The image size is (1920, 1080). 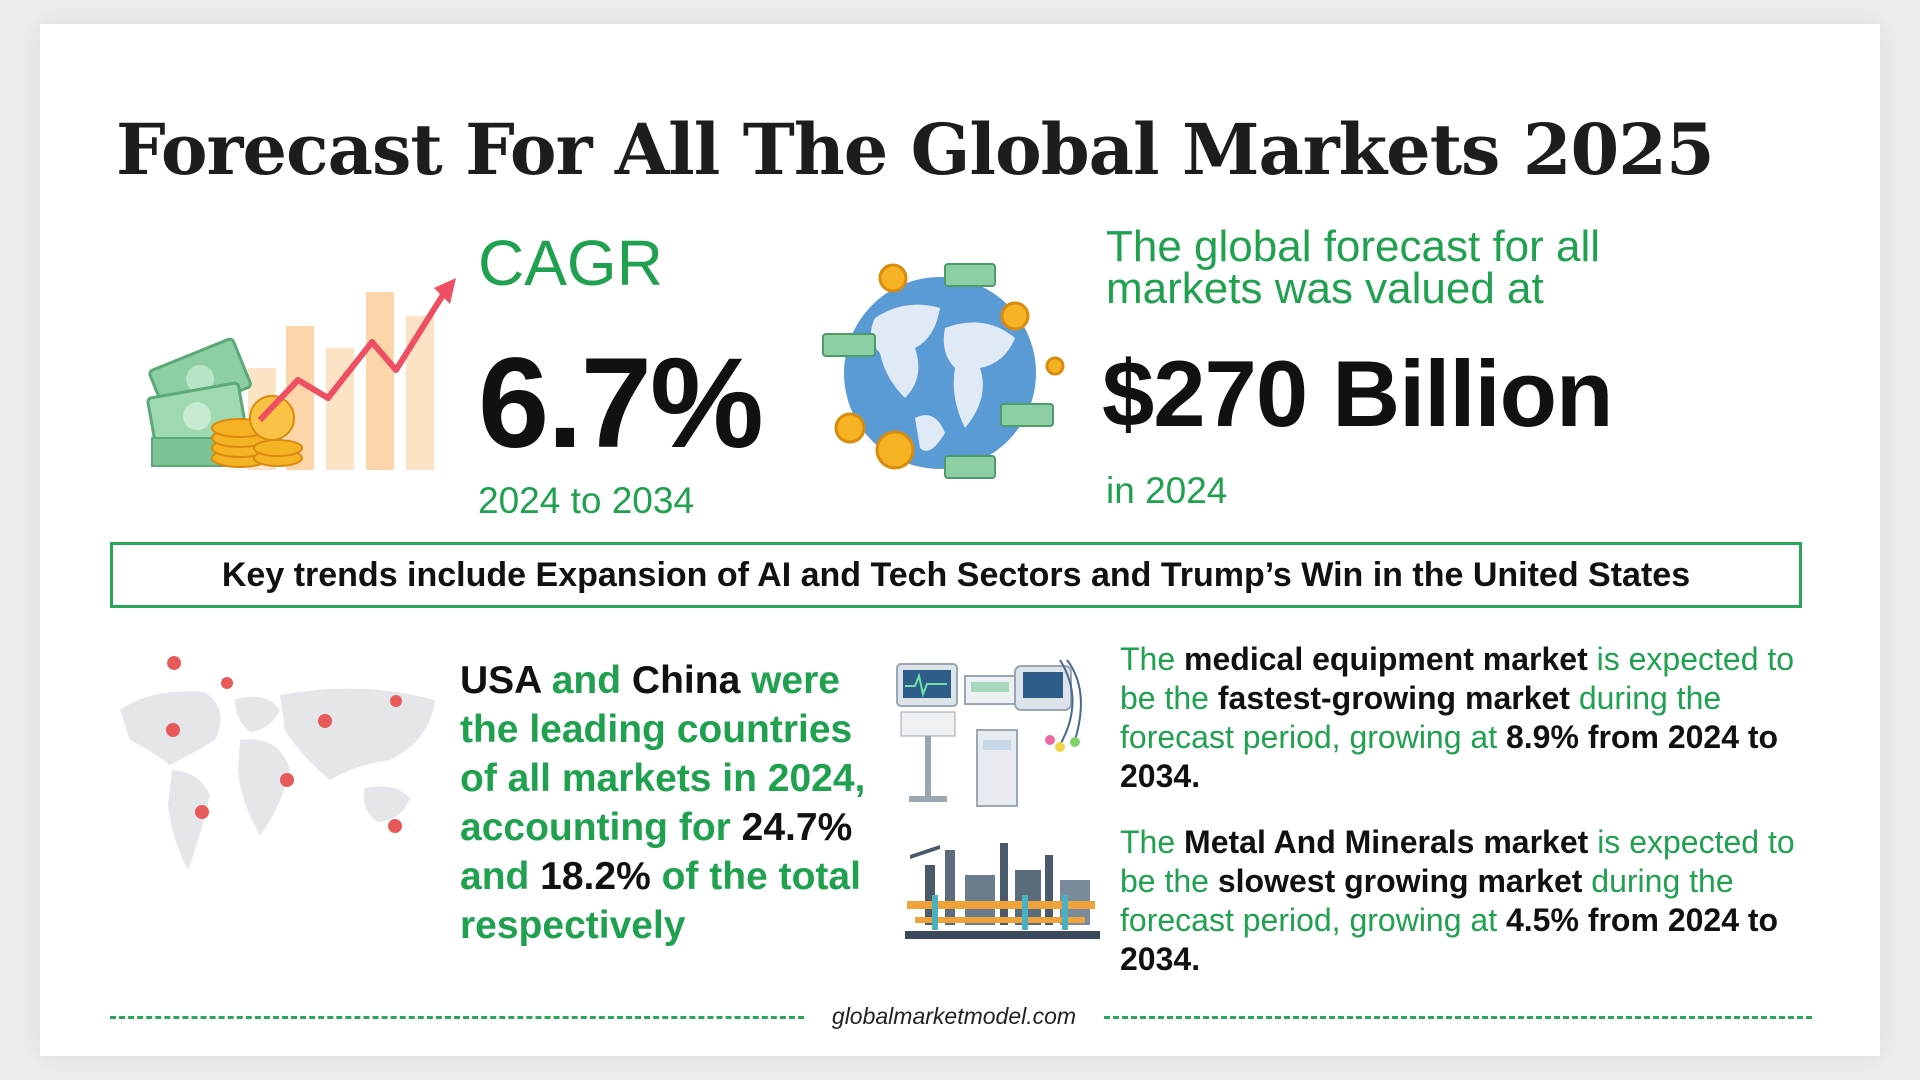 What do you see at coordinates (621, 403) in the screenshot?
I see `cagr-value: 6.7%` at bounding box center [621, 403].